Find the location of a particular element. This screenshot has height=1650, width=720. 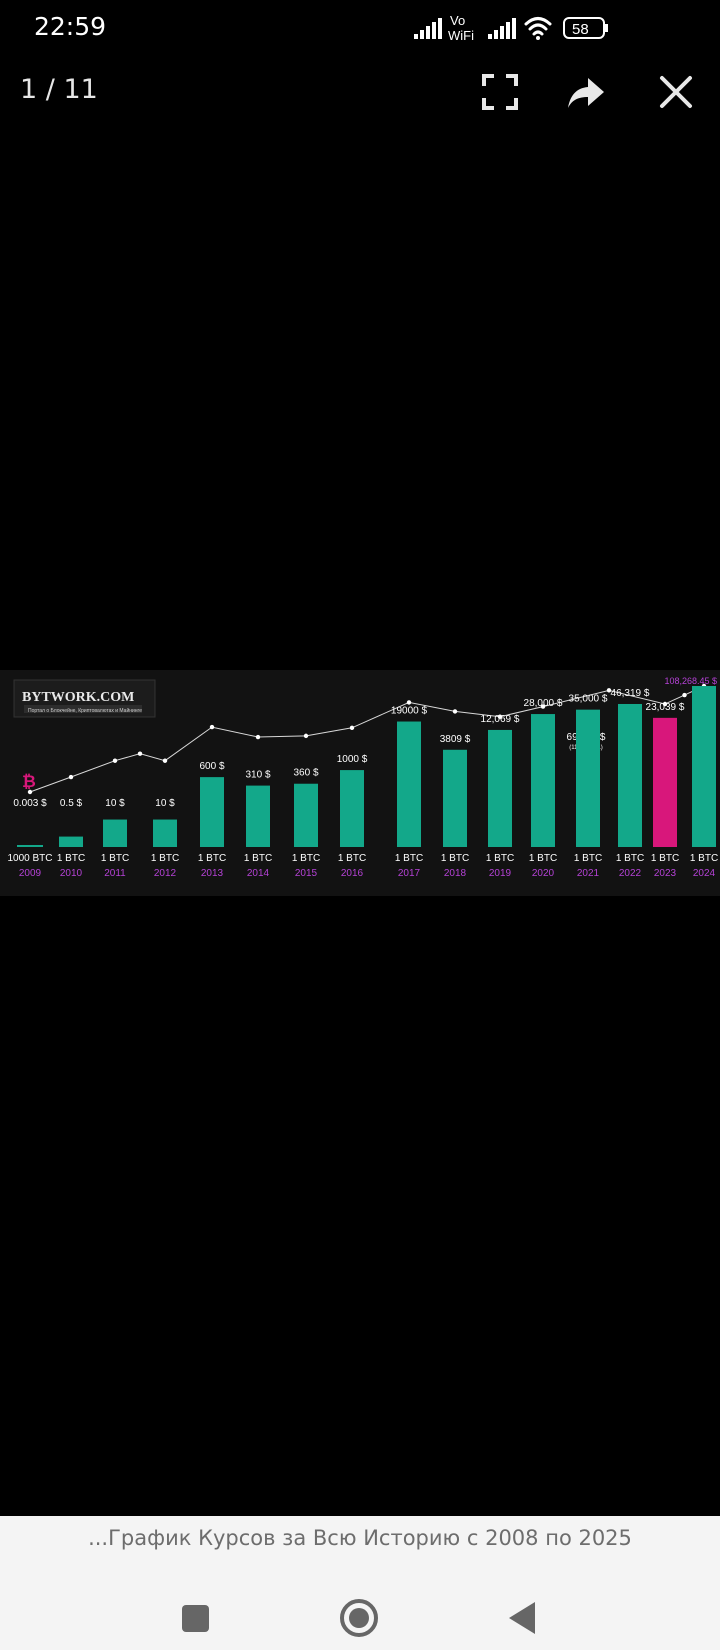

volte-label-top: Vo is located at coordinates (457, 20).